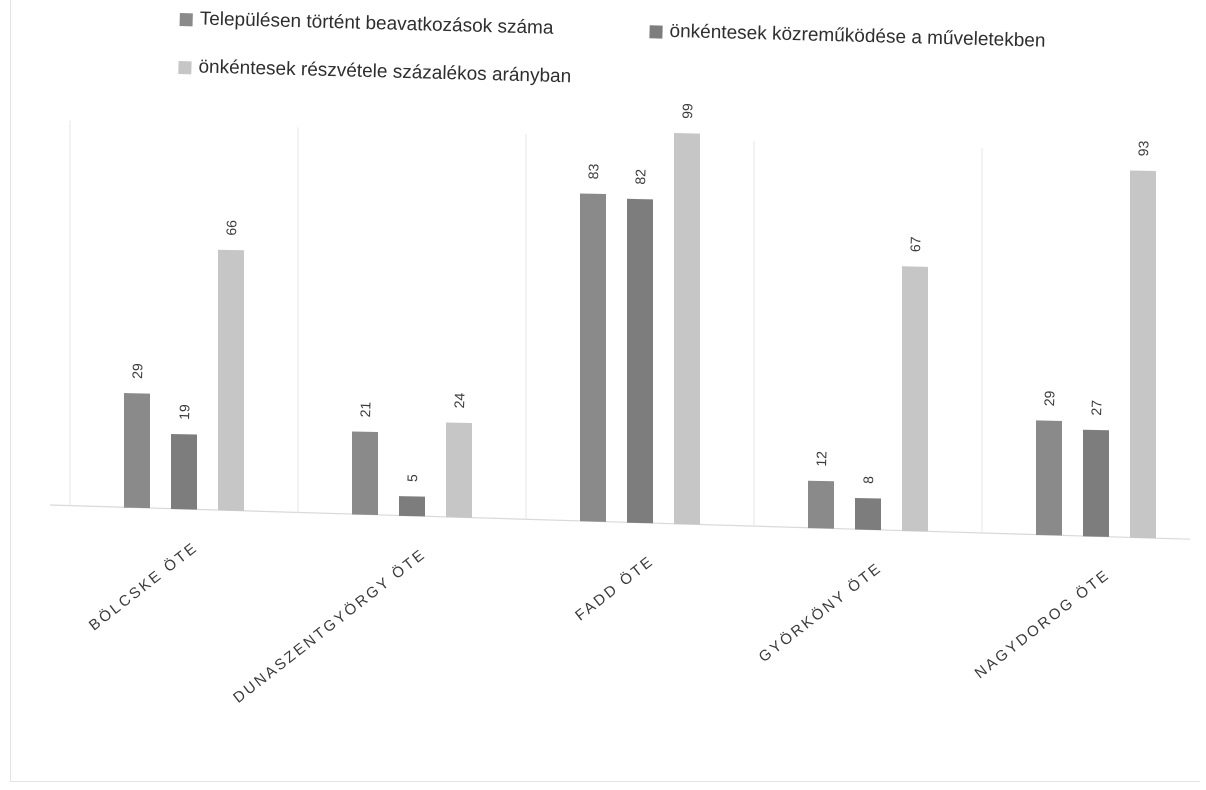 The image size is (1206, 790). What do you see at coordinates (1143, 148) in the screenshot?
I see `data-label: 93` at bounding box center [1143, 148].